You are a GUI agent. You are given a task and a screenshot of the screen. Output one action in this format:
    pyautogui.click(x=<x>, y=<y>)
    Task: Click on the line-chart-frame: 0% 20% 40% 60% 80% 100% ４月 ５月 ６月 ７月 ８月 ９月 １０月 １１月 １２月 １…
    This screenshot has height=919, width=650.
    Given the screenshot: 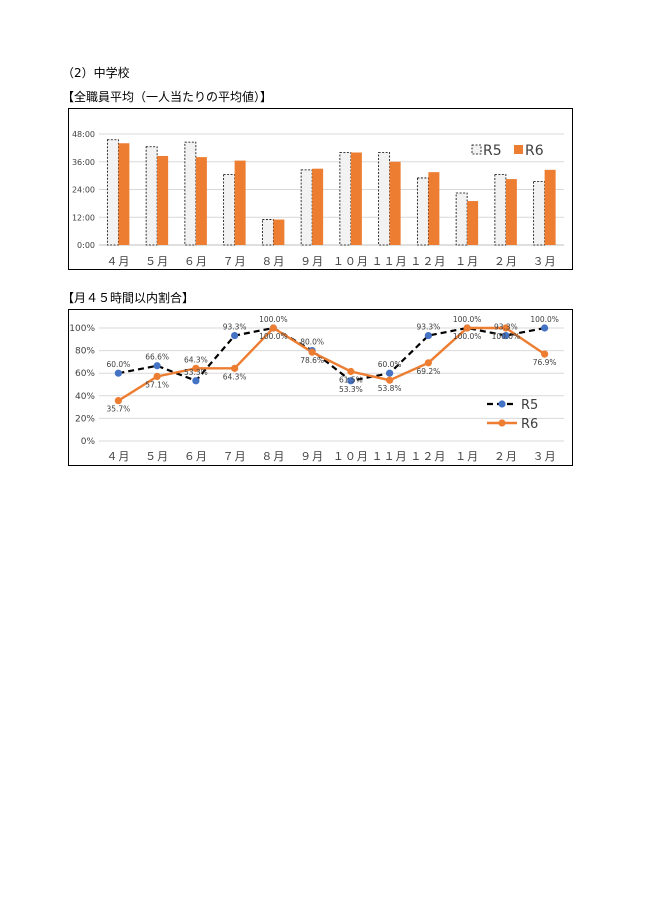 What is the action you would take?
    pyautogui.click(x=320, y=387)
    